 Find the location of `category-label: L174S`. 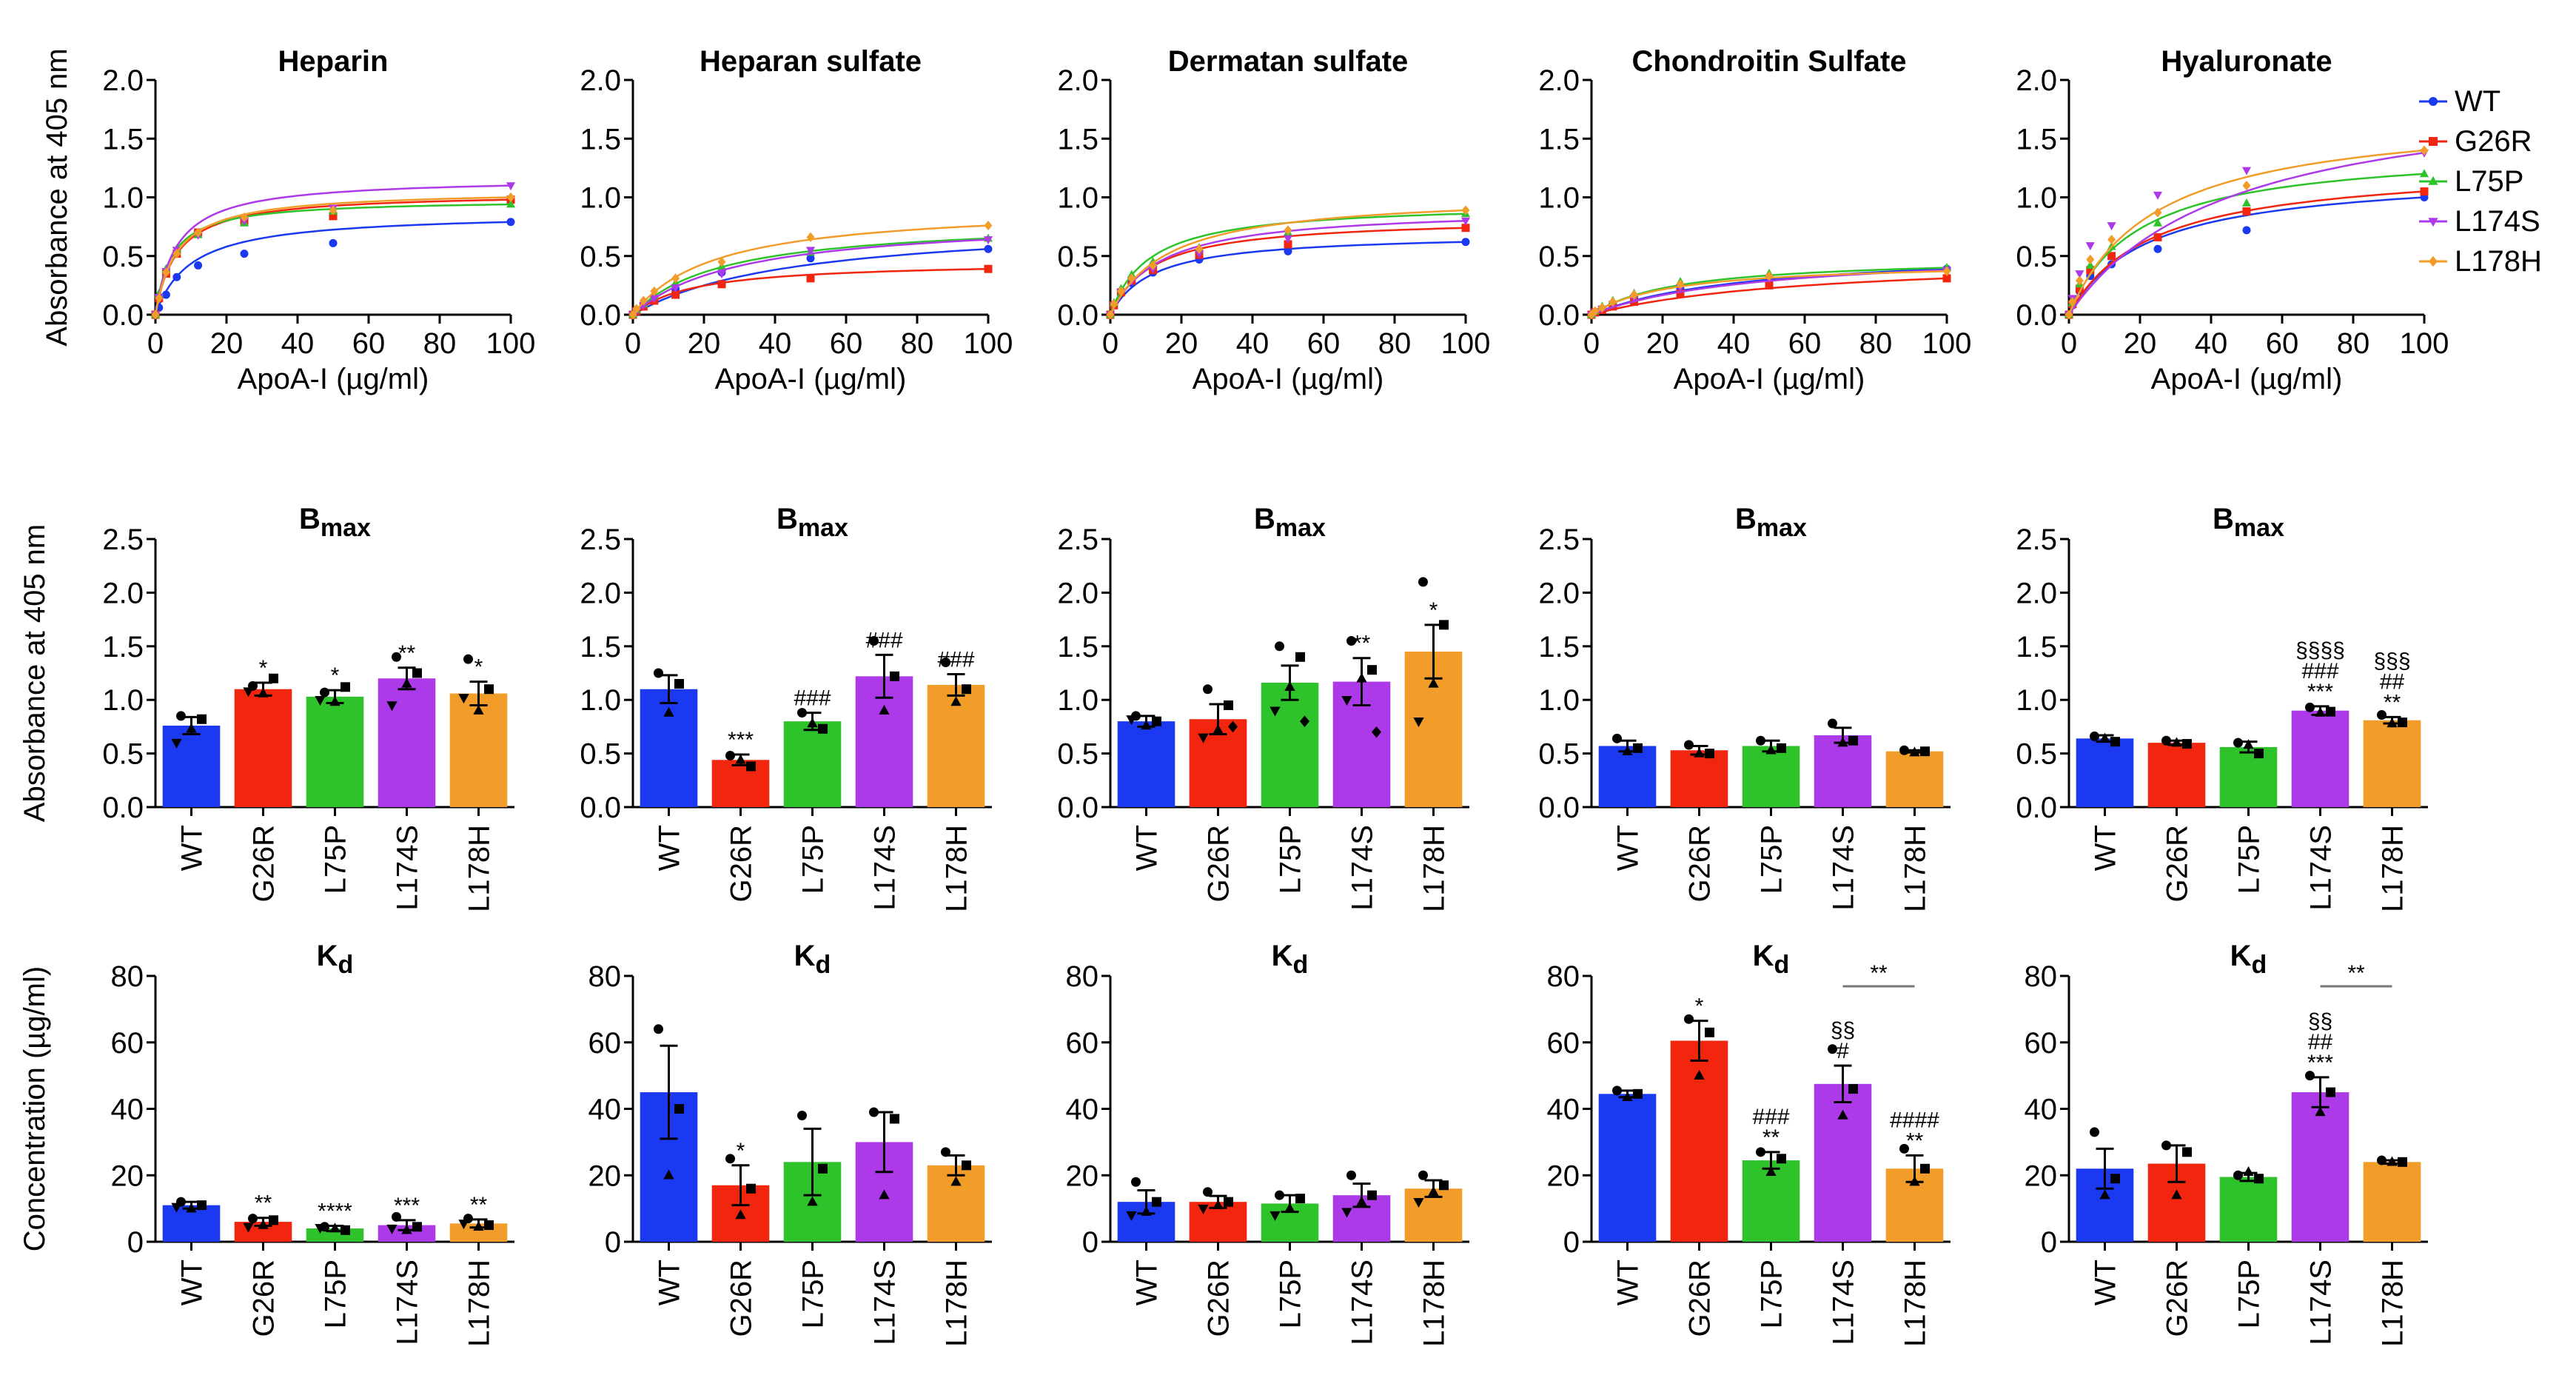

category-label: L174S is located at coordinates (408, 1302).